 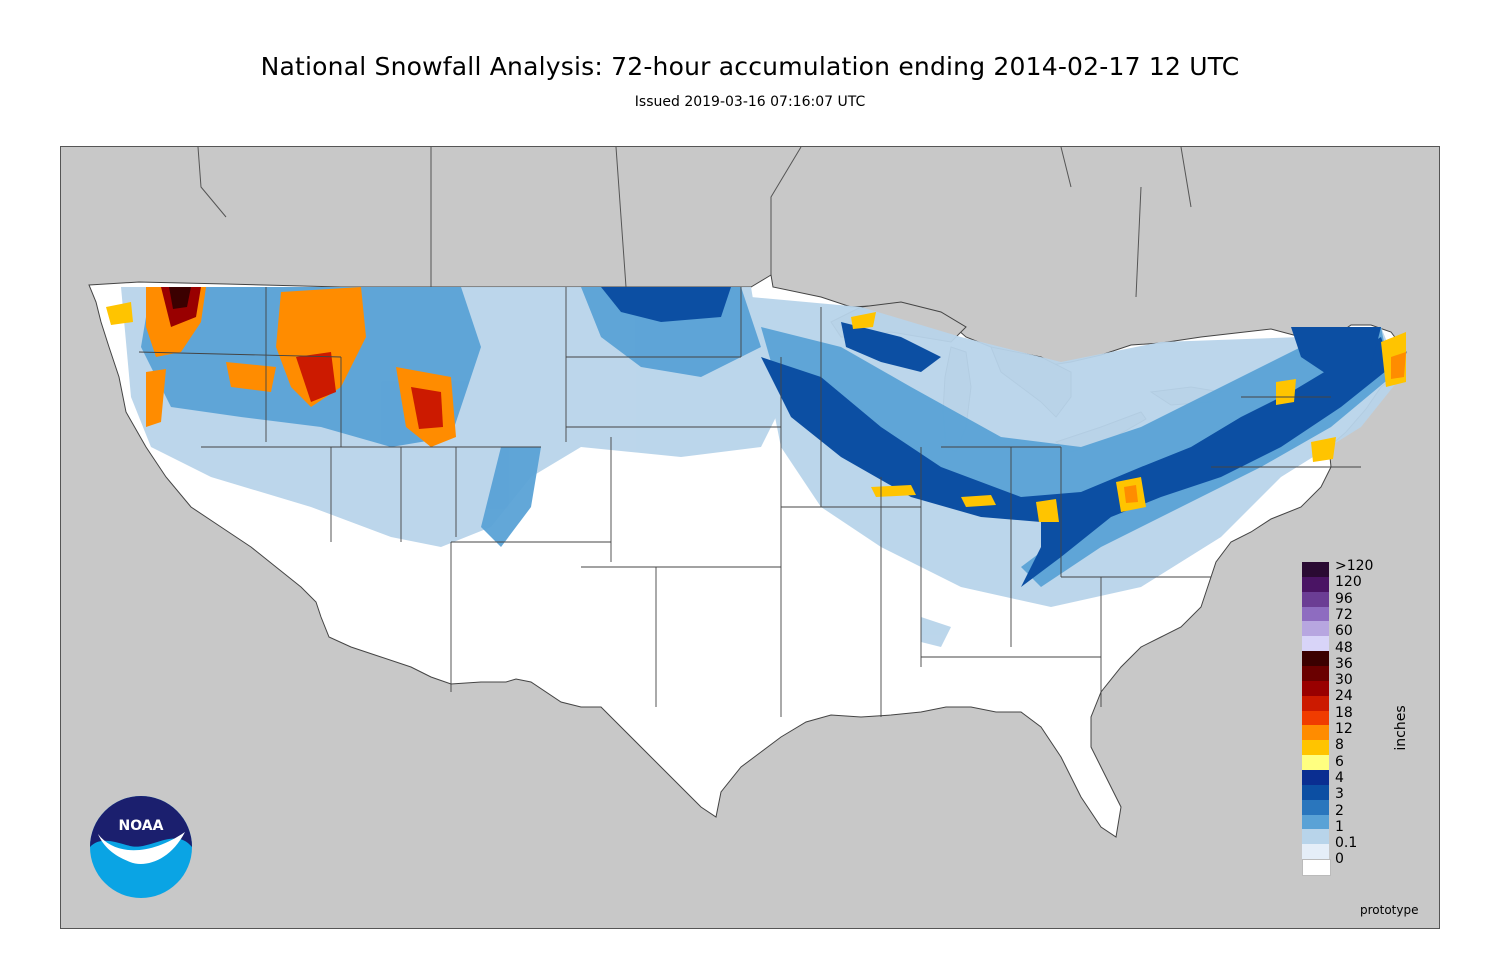 I want to click on legend-unit-label: inches, so click(x=1401, y=728).